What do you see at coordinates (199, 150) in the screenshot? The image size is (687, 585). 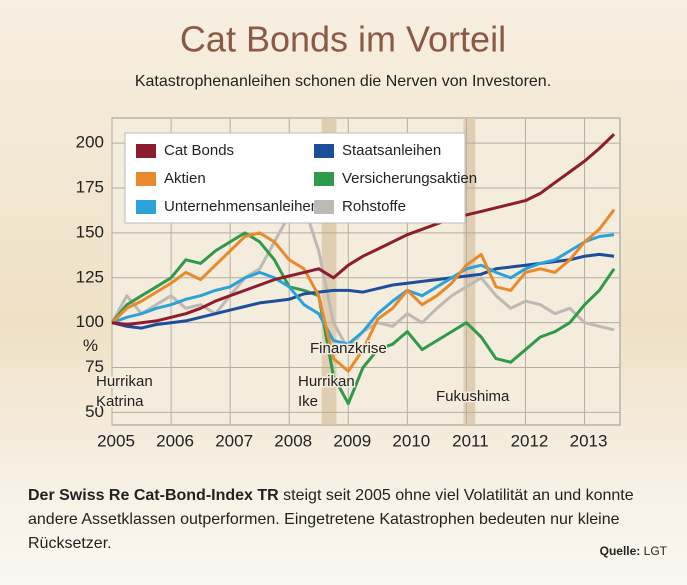 I see `legend-label: Cat Bonds` at bounding box center [199, 150].